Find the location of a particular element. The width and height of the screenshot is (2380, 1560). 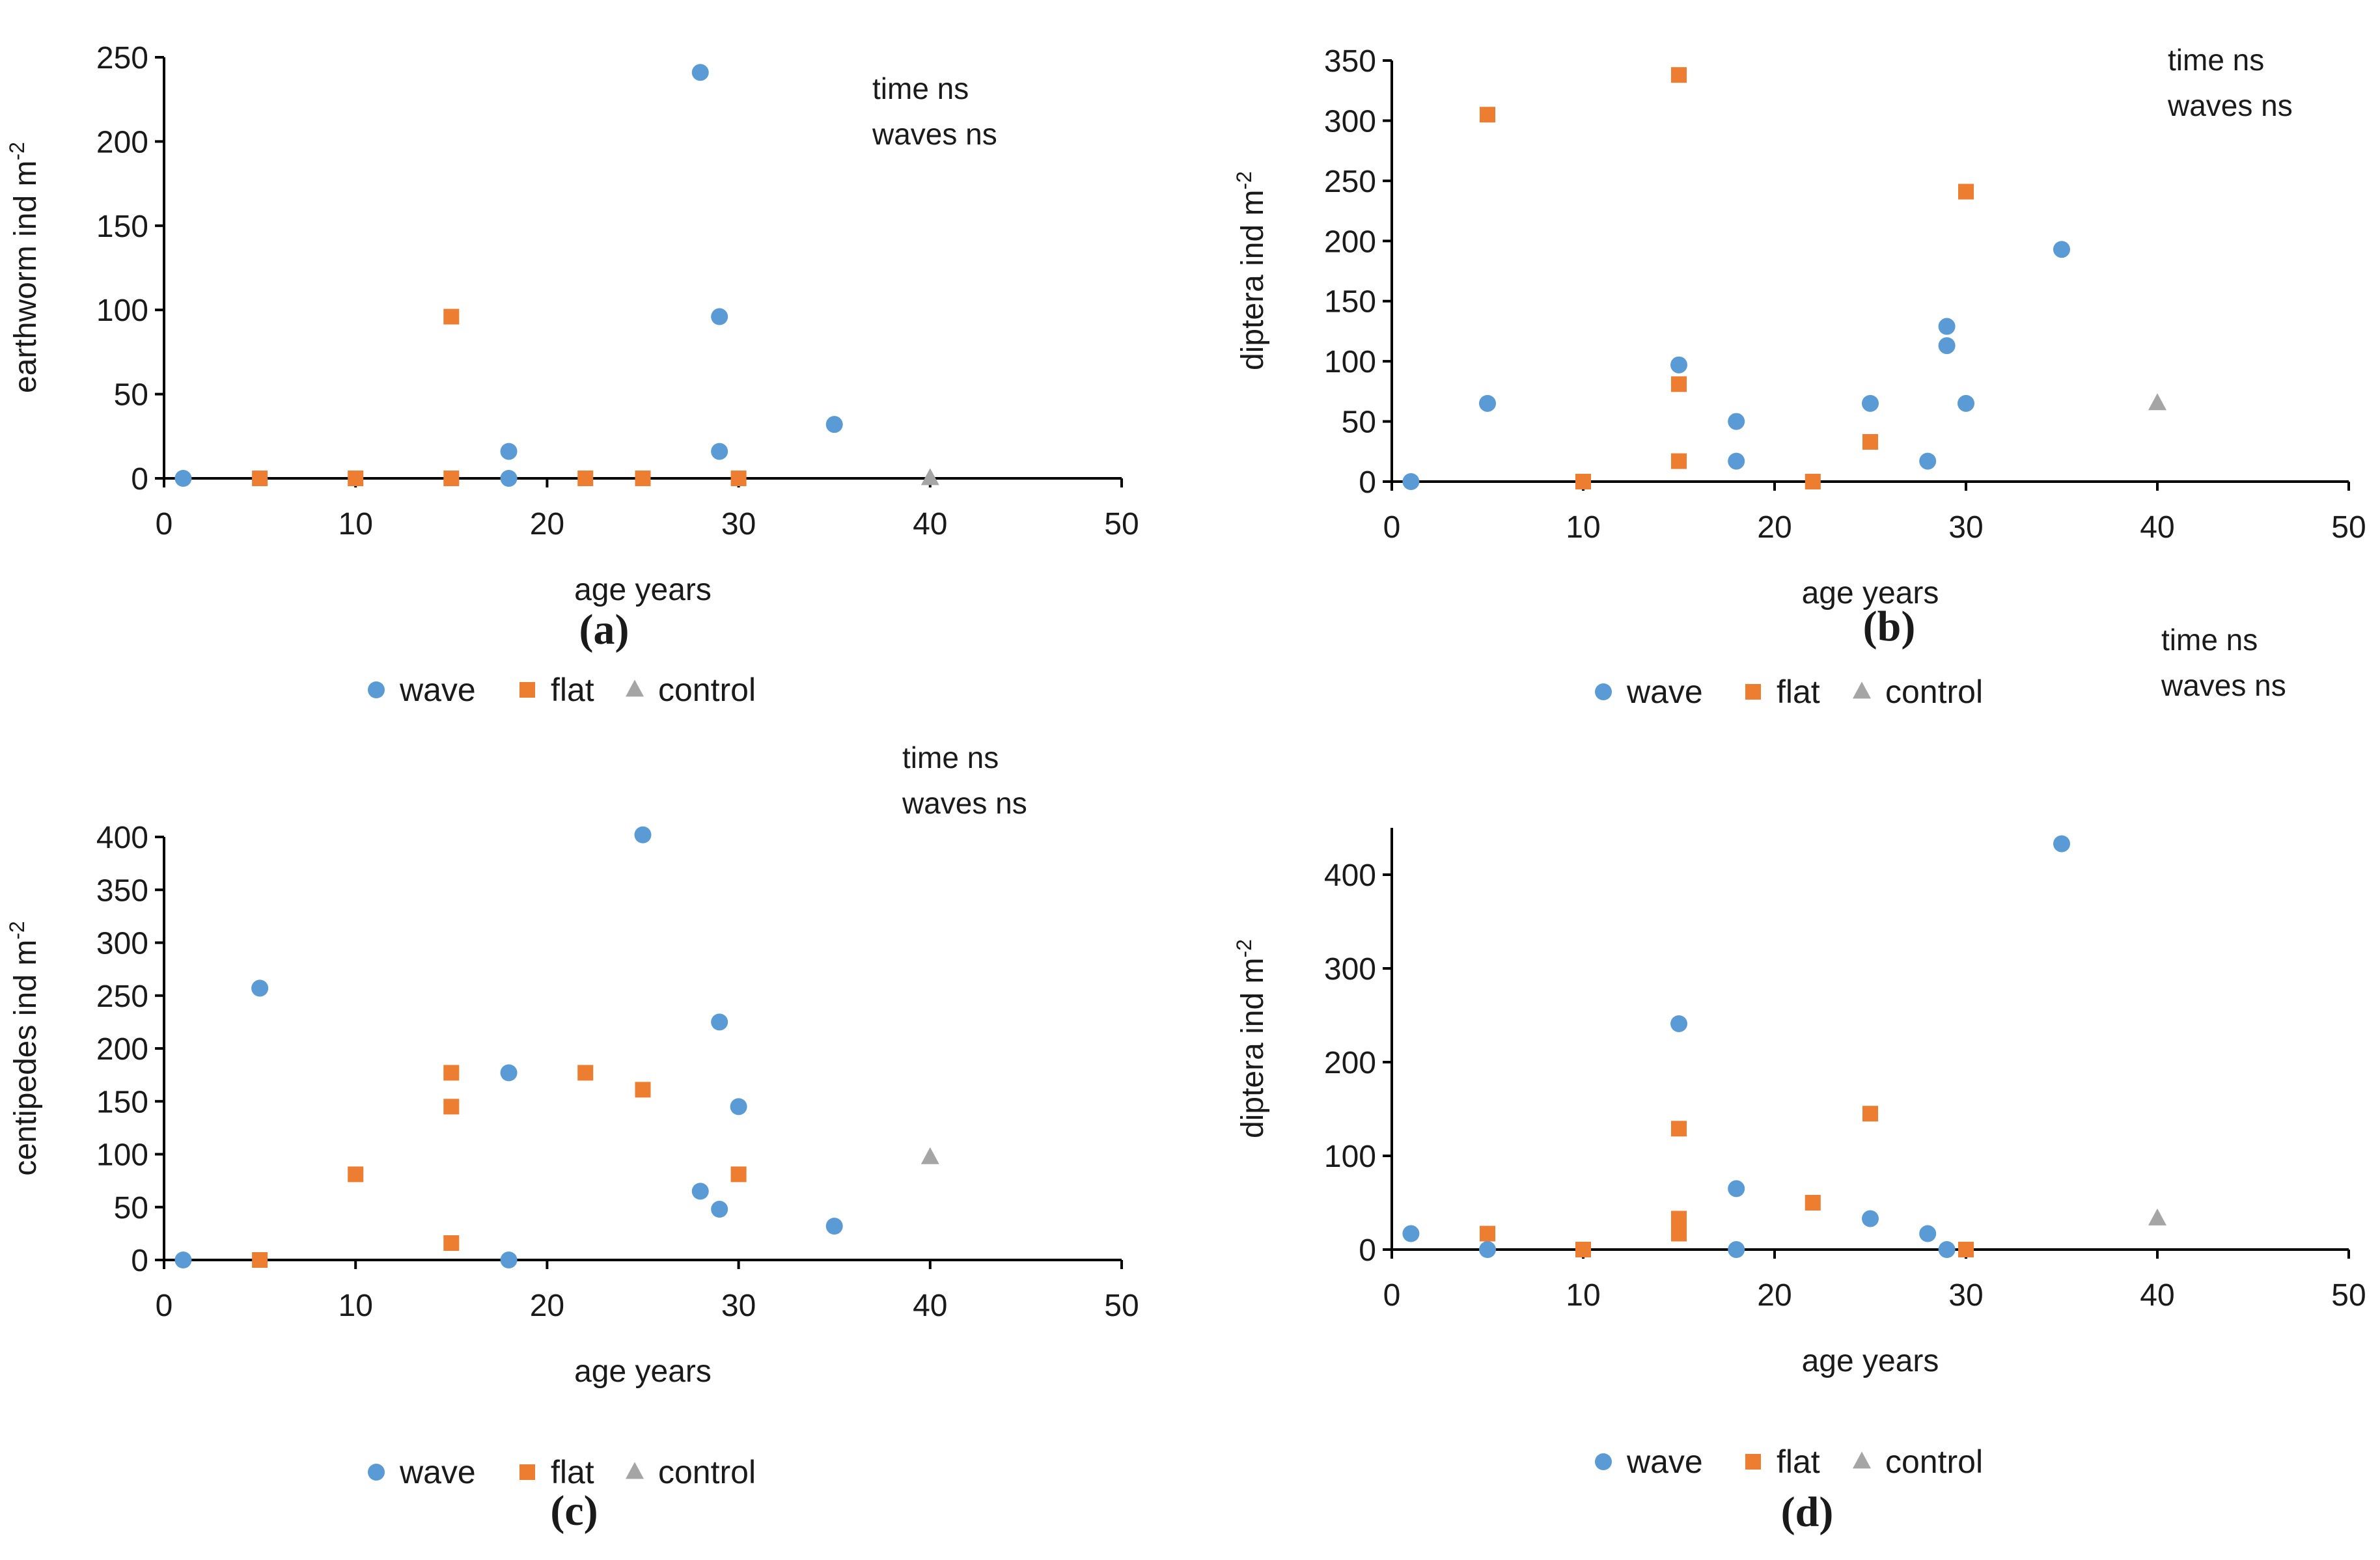

y-tick-label: 350 is located at coordinates (1350, 61).